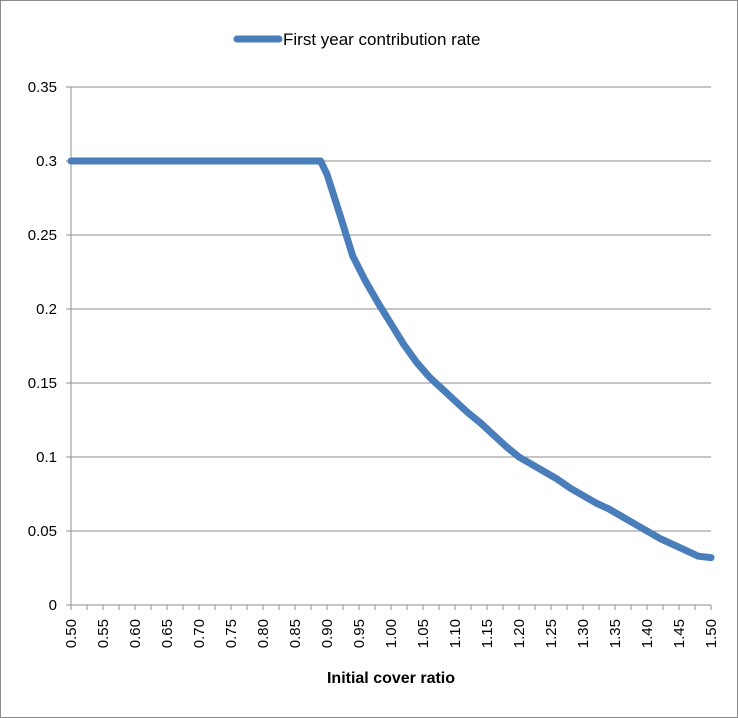 The image size is (738, 718). I want to click on x-tick-label: 0.95, so click(359, 633).